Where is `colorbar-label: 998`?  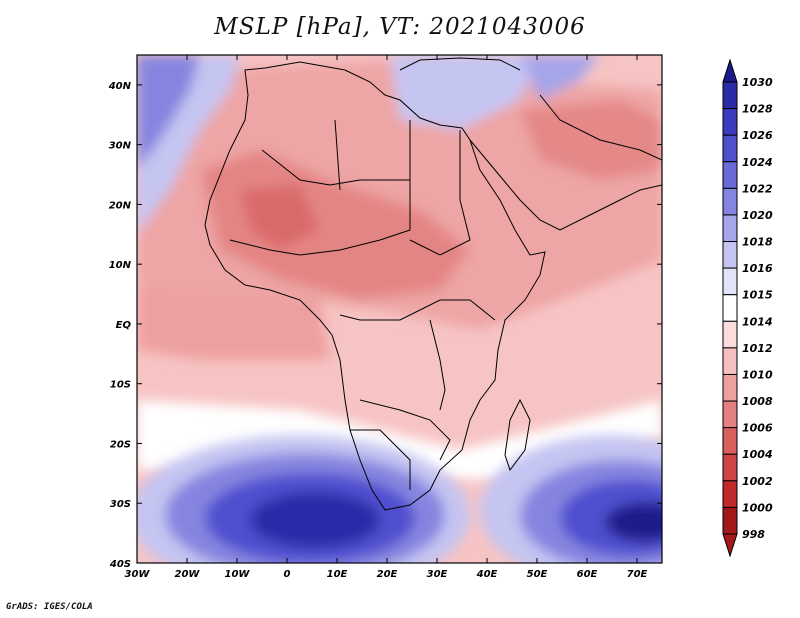
colorbar-label: 998 is located at coordinates (753, 534).